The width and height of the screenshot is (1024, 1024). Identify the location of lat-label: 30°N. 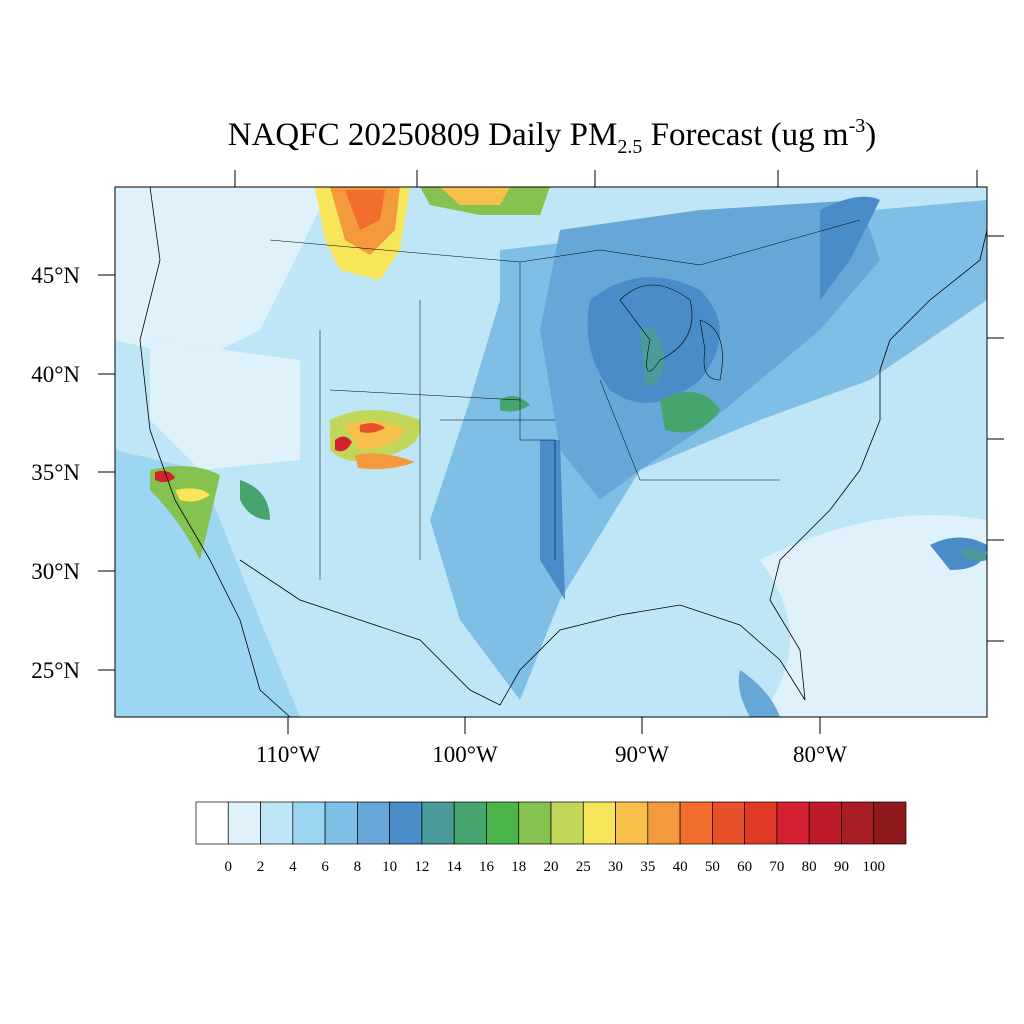
(55, 571).